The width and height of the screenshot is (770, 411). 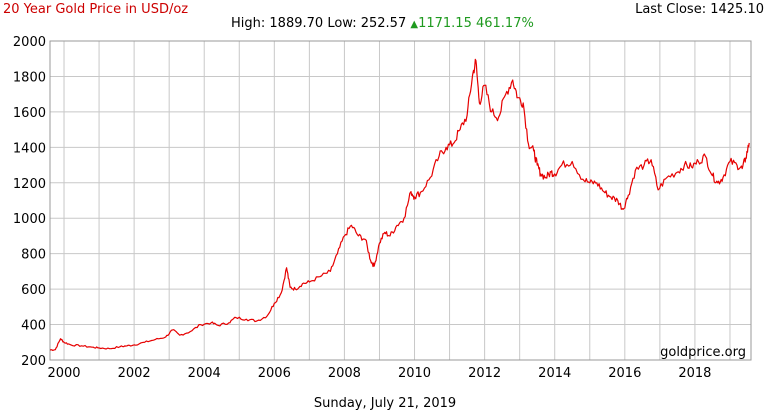 What do you see at coordinates (29, 77) in the screenshot?
I see `y-tick-label: 1800` at bounding box center [29, 77].